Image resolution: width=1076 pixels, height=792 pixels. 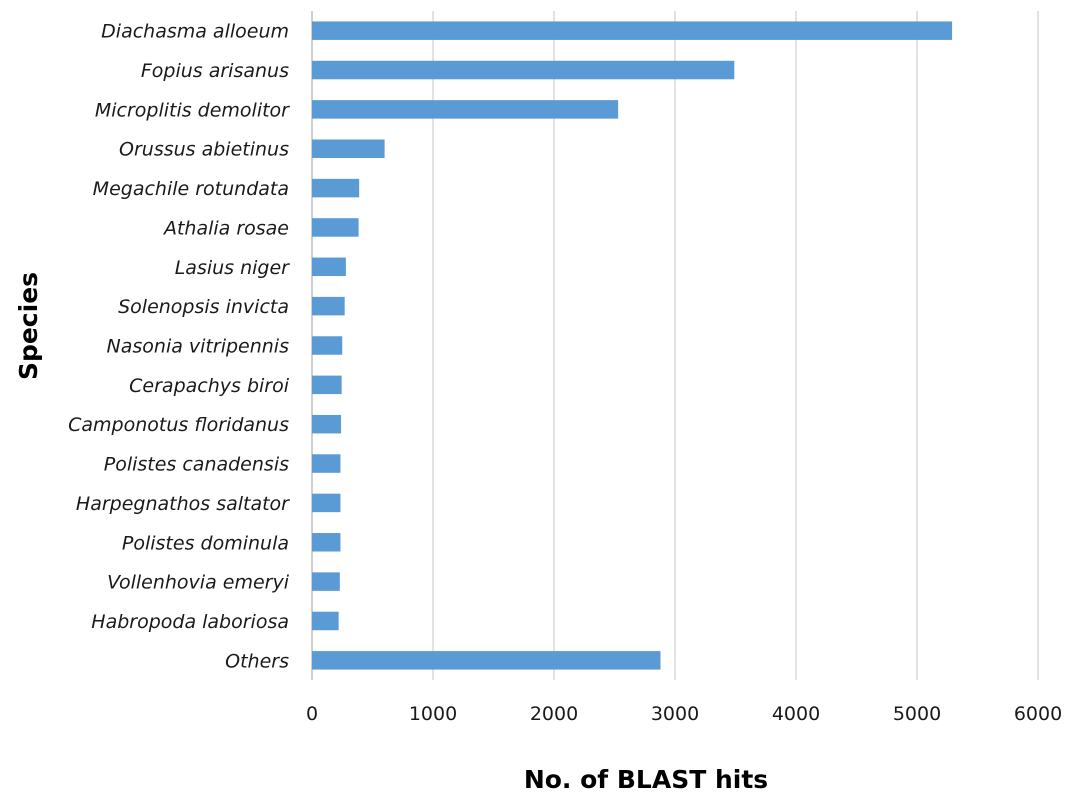 I want to click on category-label: Habropoda laboriosa, so click(x=190, y=622).